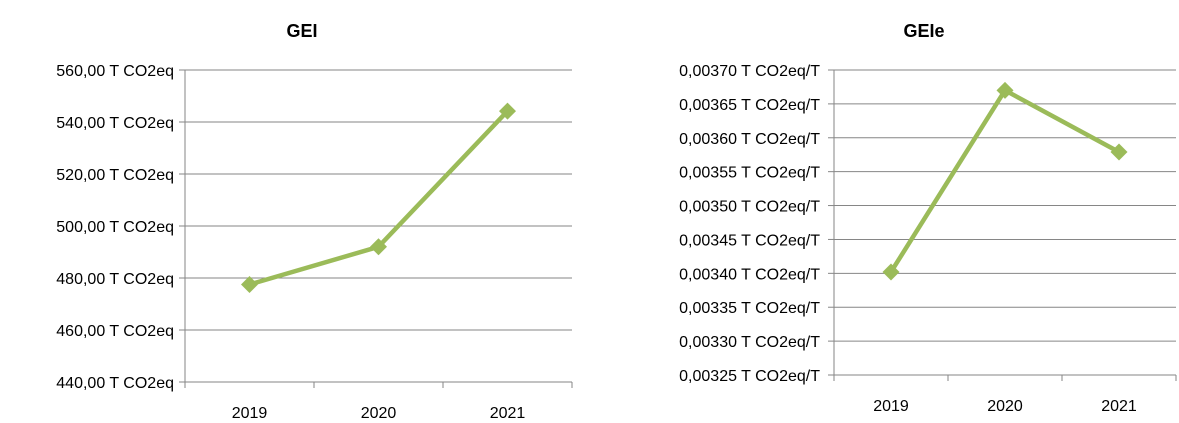  Describe the element at coordinates (749, 173) in the screenshot. I see `geie-y-tick-label: 0,00355 T CO2eq/T` at that location.